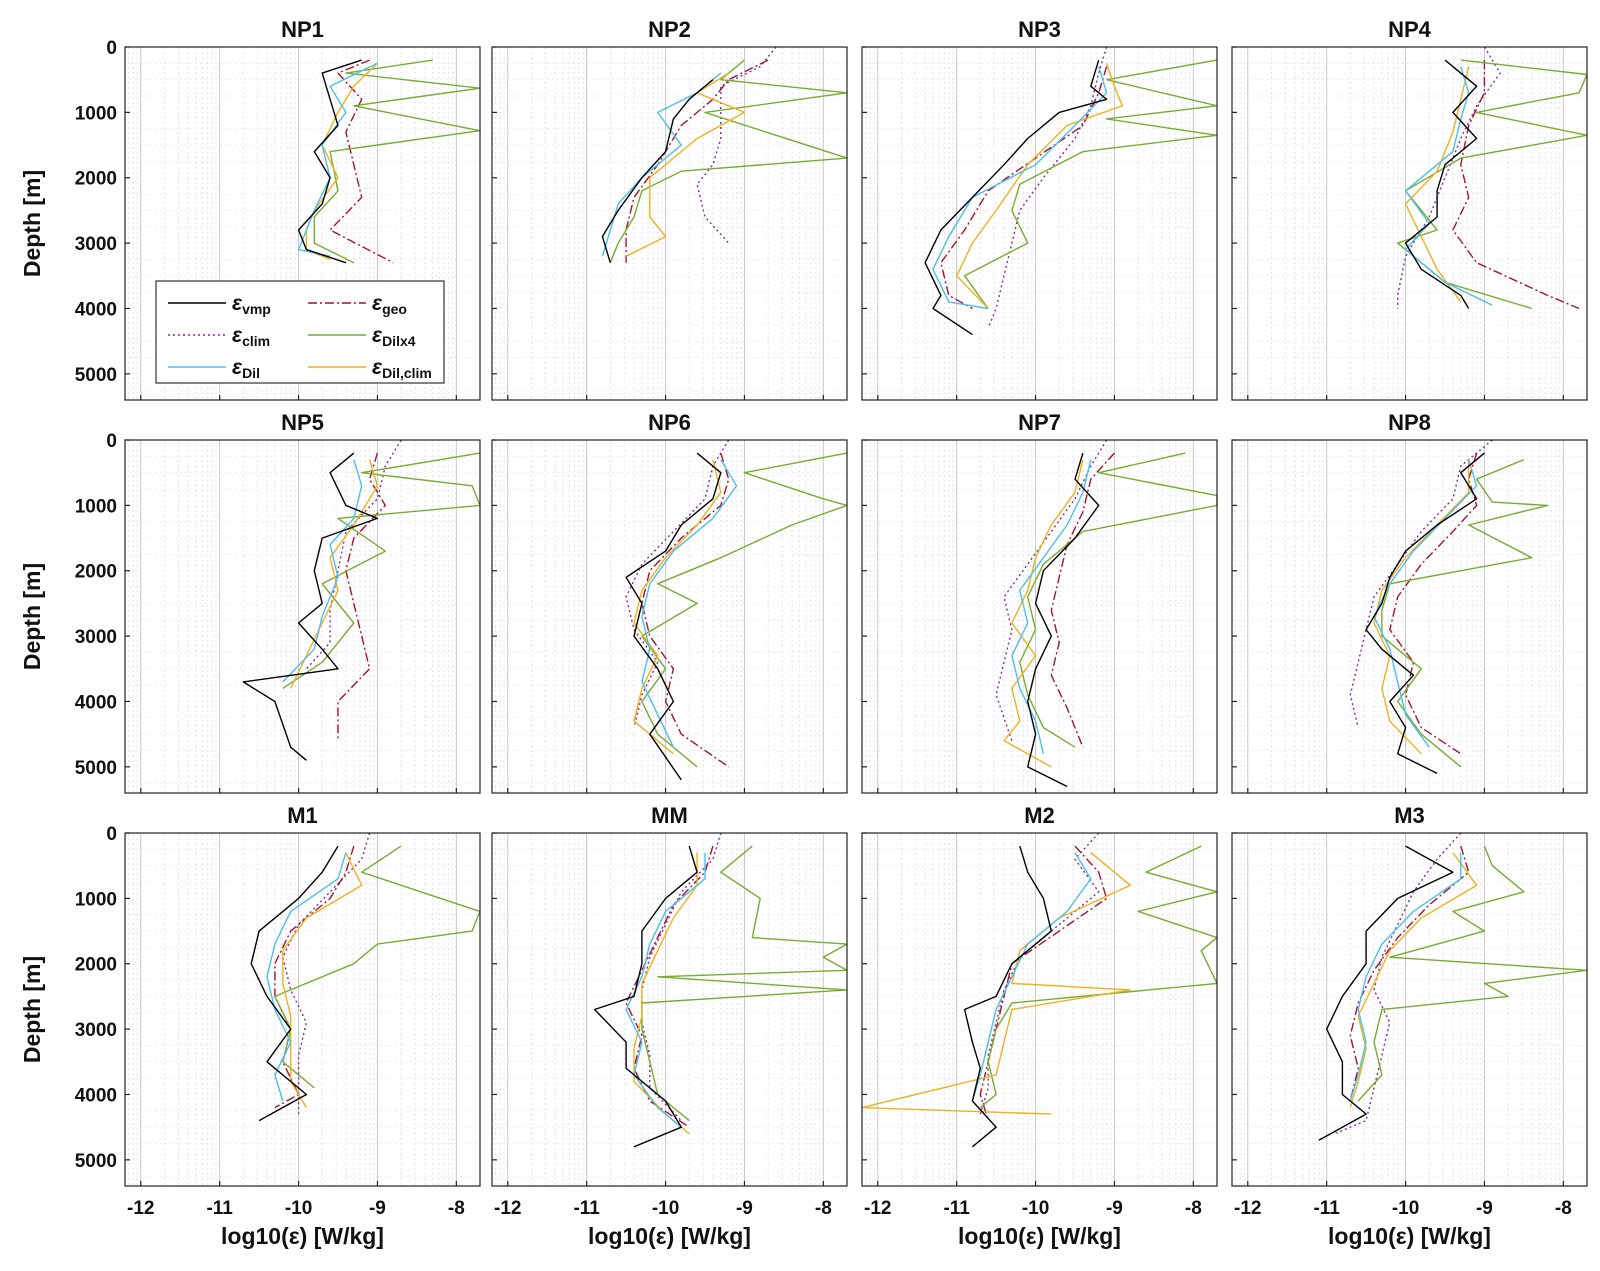  Describe the element at coordinates (302, 29) in the screenshot. I see `panel-title: NP1` at that location.